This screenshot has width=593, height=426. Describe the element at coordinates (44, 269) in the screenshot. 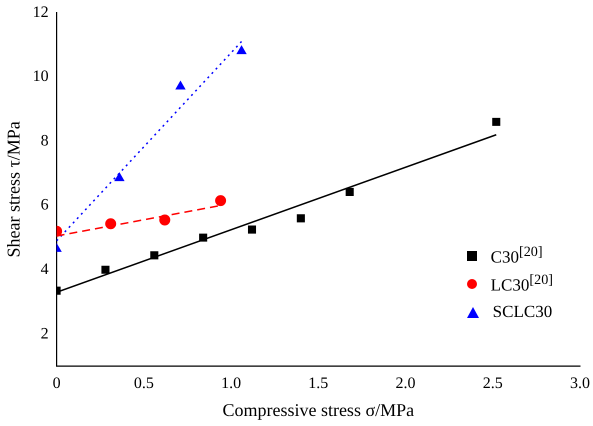

I see `y-tick-label: 4` at that location.